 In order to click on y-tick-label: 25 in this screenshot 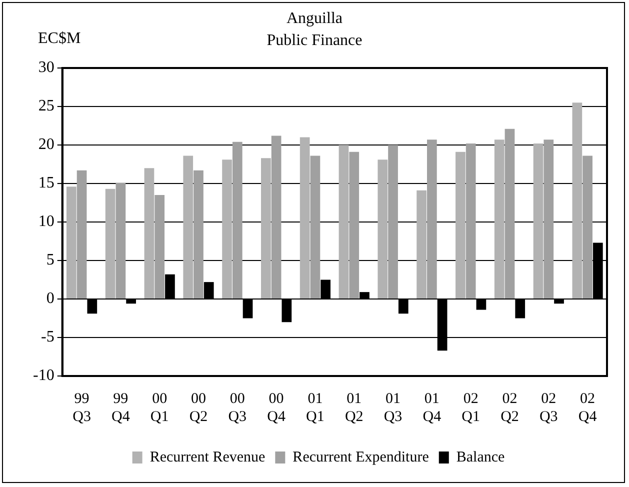, I will do `click(46, 106)`.